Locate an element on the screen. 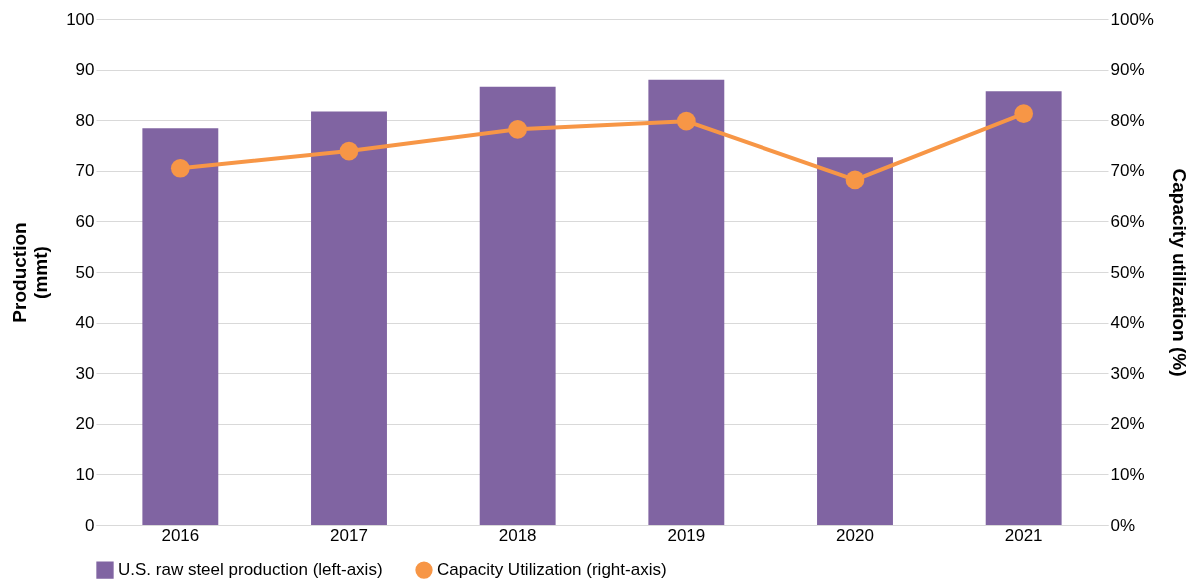 Image resolution: width=1198 pixels, height=586 pixels. y2-tick-label: 0% is located at coordinates (1123, 525).